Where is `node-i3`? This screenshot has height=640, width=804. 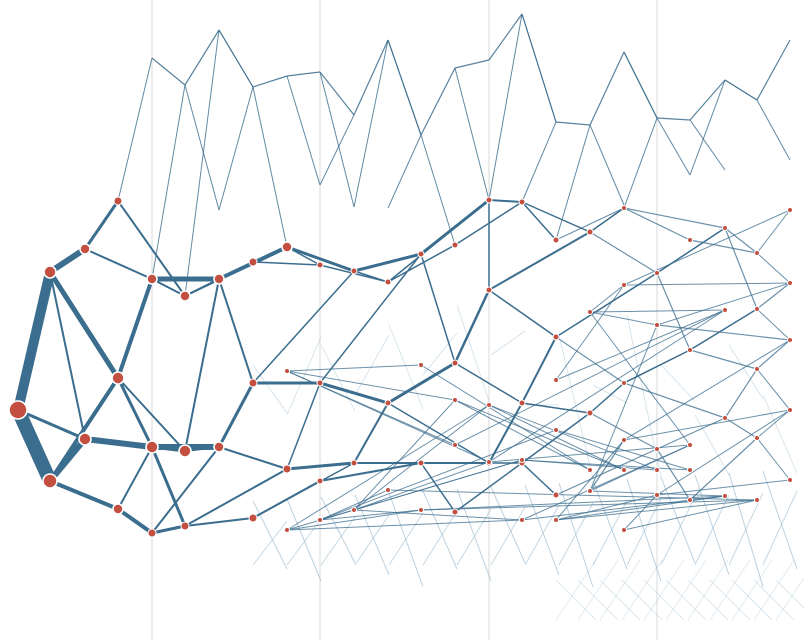 node-i3 is located at coordinates (455, 363).